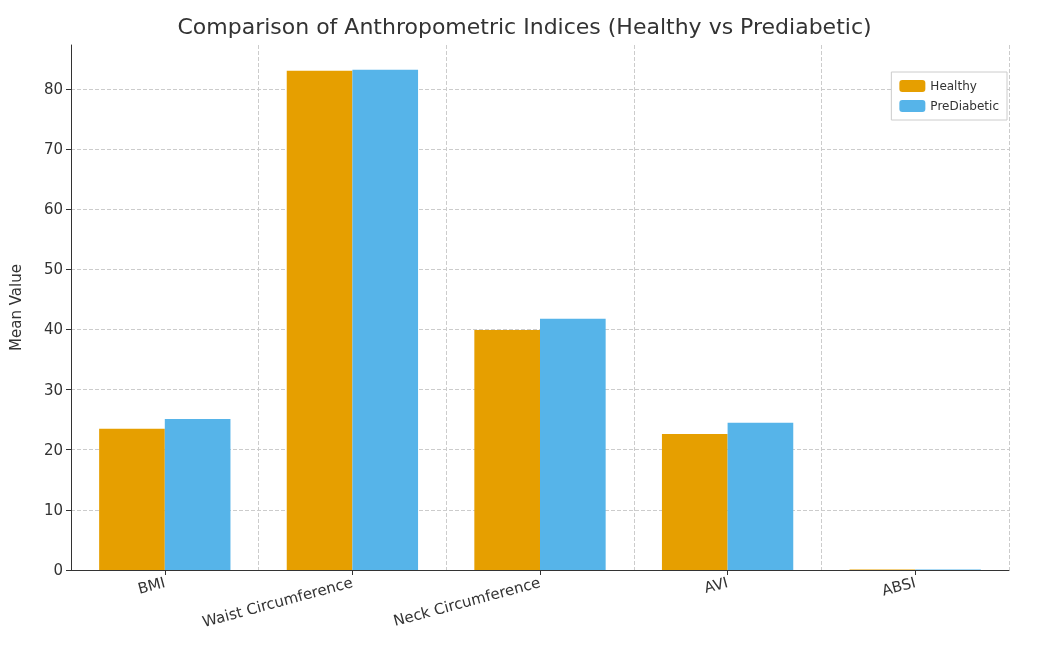 Image resolution: width=1049 pixels, height=658 pixels. Describe the element at coordinates (53, 149) in the screenshot. I see `y-tick-label: 70` at that location.